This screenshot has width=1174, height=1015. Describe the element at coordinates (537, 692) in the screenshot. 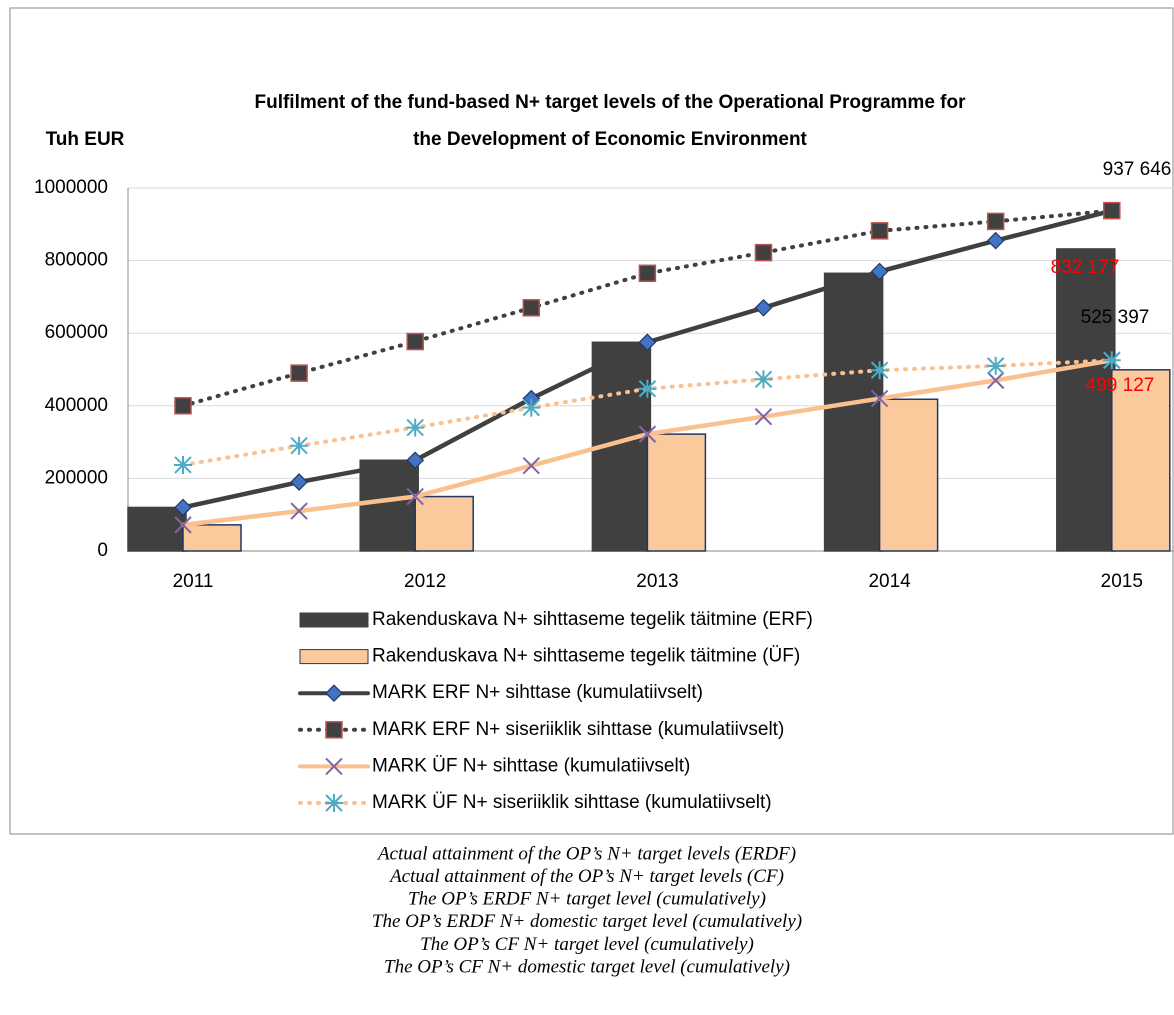

I see `legend-label: MARK ERF N+ sihttase (kumulatiivselt)` at that location.